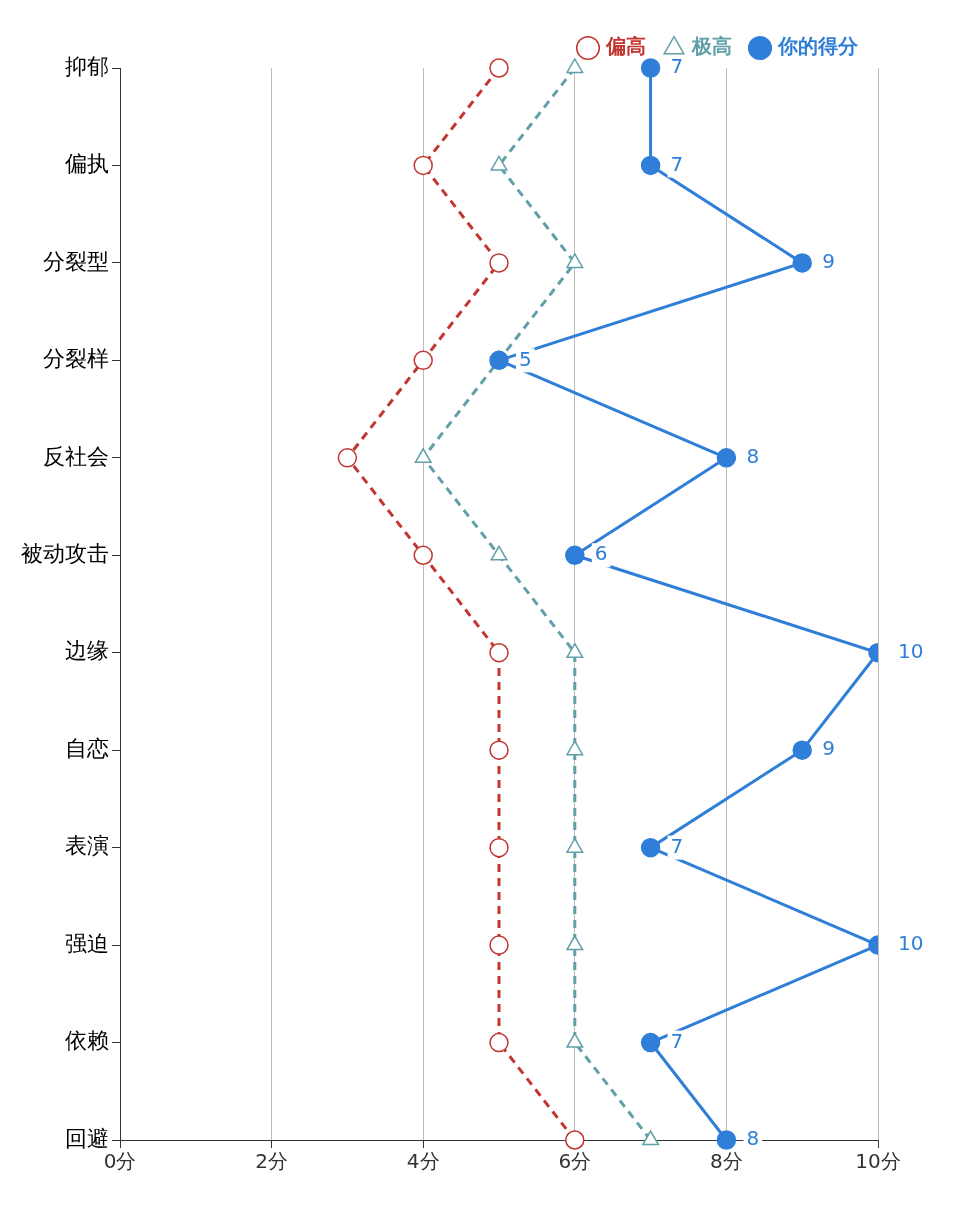  What do you see at coordinates (87, 1041) in the screenshot?
I see `y-tick-label: 依赖` at bounding box center [87, 1041].